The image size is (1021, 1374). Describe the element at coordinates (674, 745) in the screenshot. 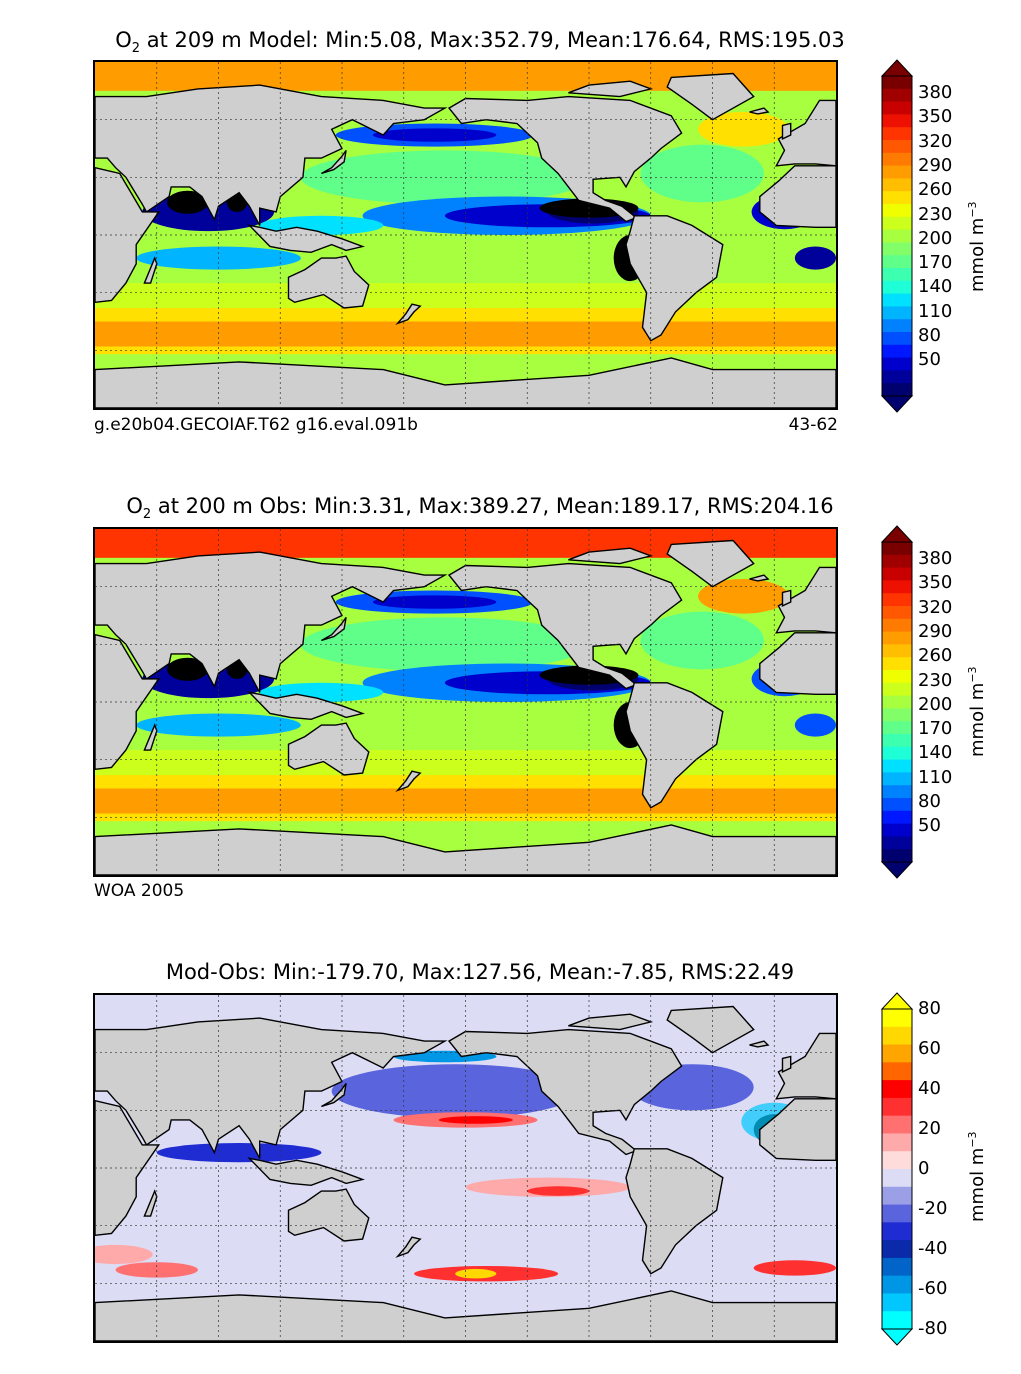

I see `land-southAmerica` at that location.